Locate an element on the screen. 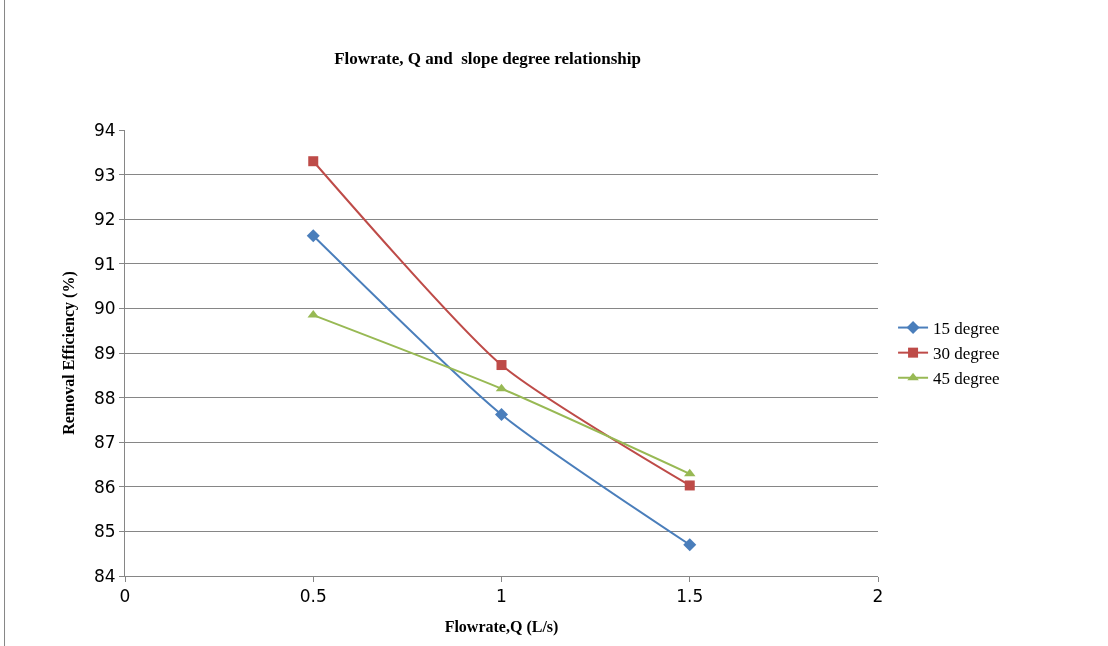 This screenshot has width=1108, height=646. y-tick-label: 84 is located at coordinates (104, 575).